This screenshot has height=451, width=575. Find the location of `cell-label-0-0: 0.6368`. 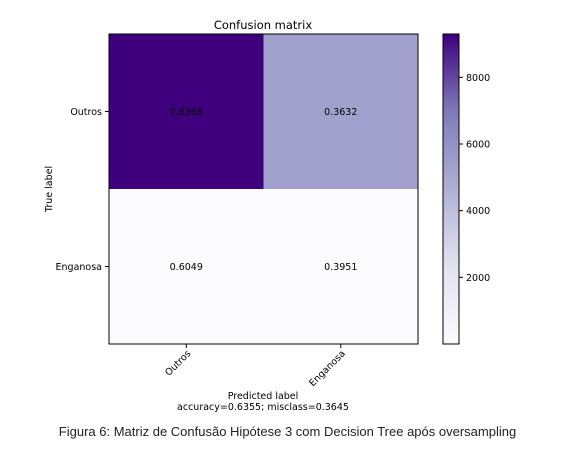

cell-label-0-0: 0.6368 is located at coordinates (186, 112).